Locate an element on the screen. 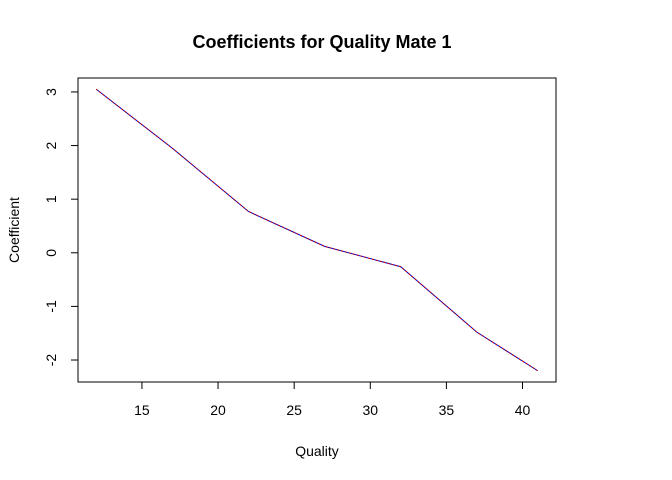 This screenshot has width=672, height=480. y-tick-label: 2 is located at coordinates (51, 145).